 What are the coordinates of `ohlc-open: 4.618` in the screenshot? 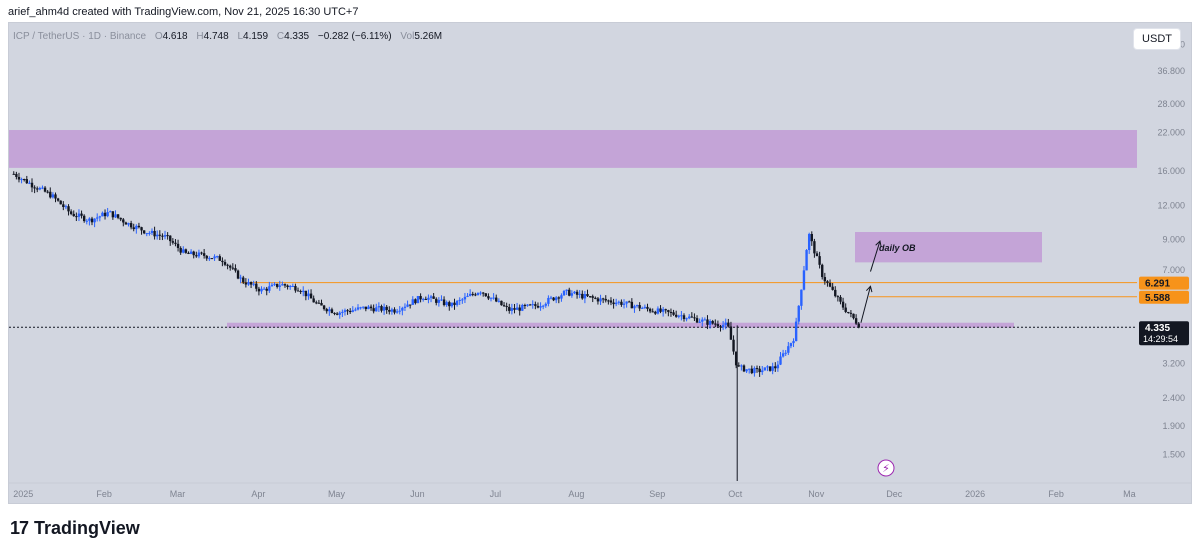 It's located at (175, 36).